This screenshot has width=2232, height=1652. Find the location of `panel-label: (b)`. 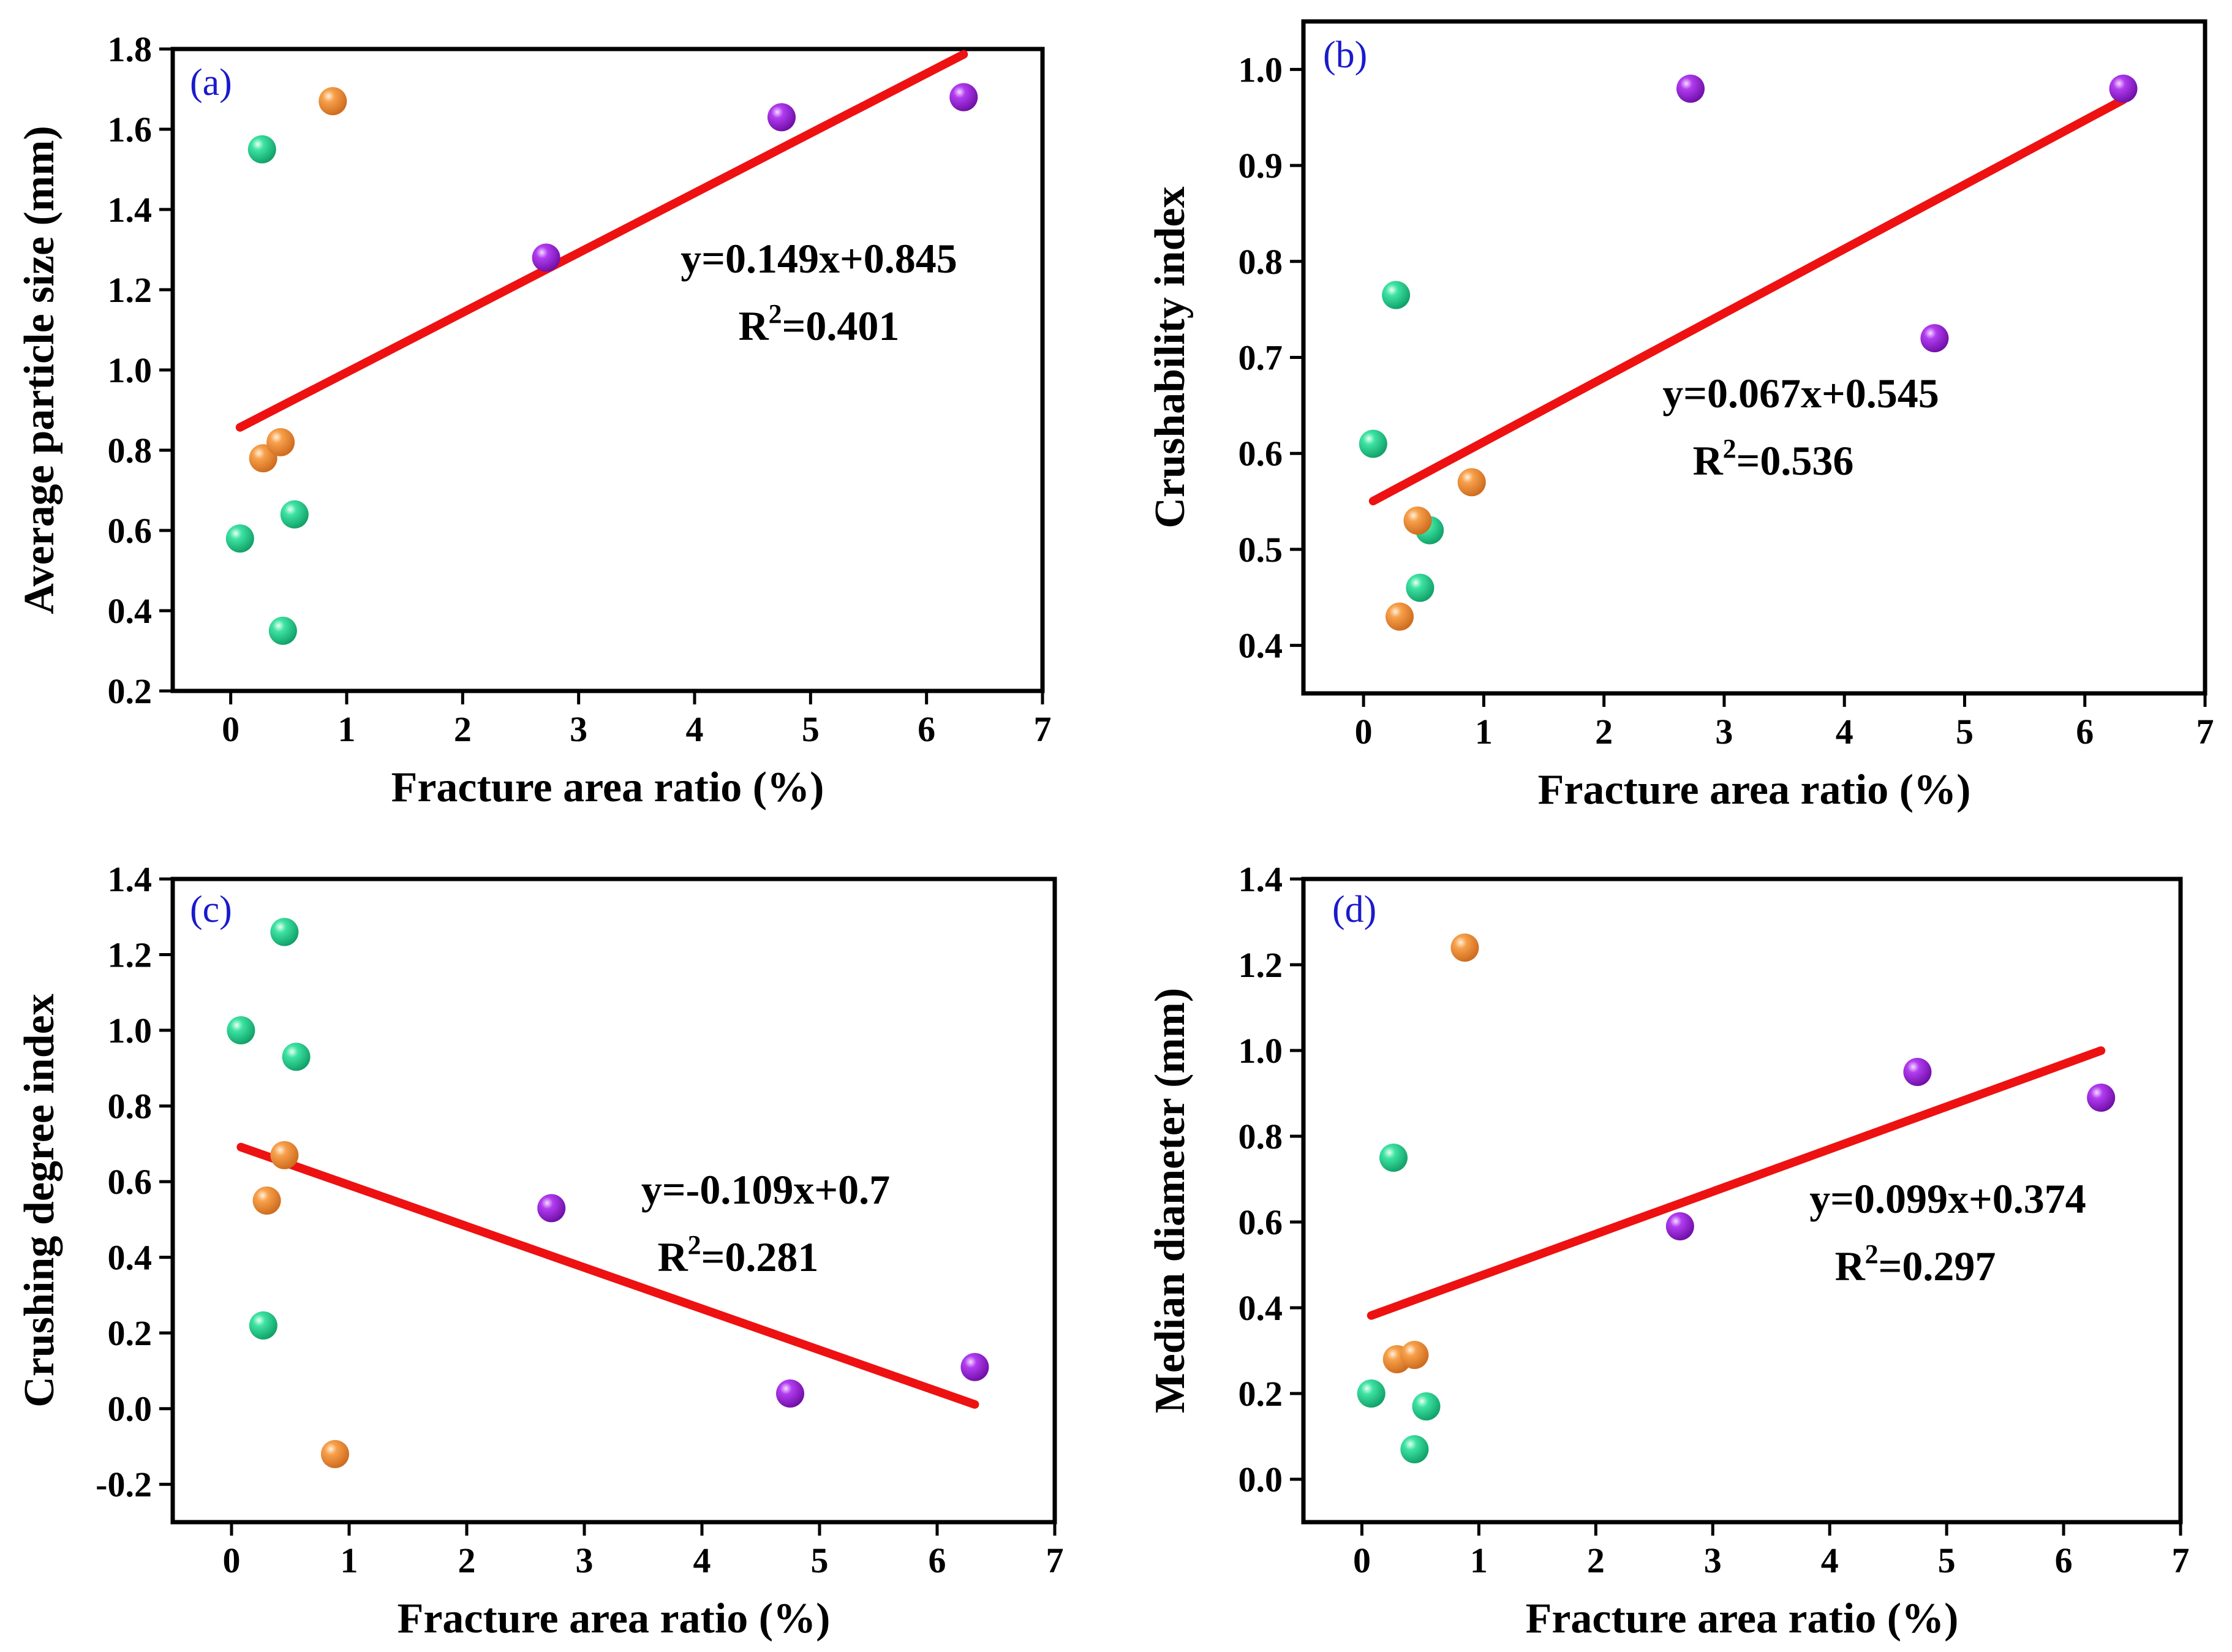

panel-label: (b) is located at coordinates (1345, 55).